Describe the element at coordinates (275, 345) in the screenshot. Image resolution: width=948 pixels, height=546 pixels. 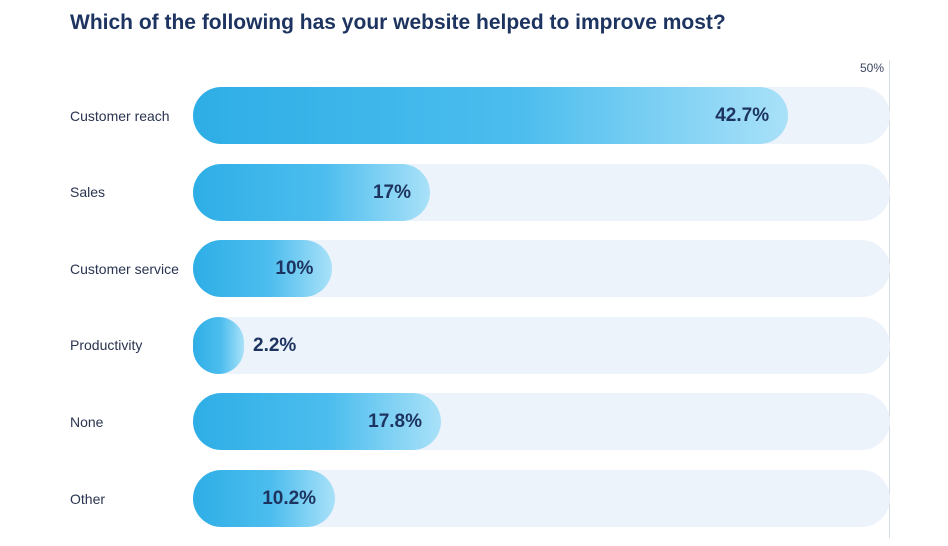
I see `value-label: 2.2%` at that location.